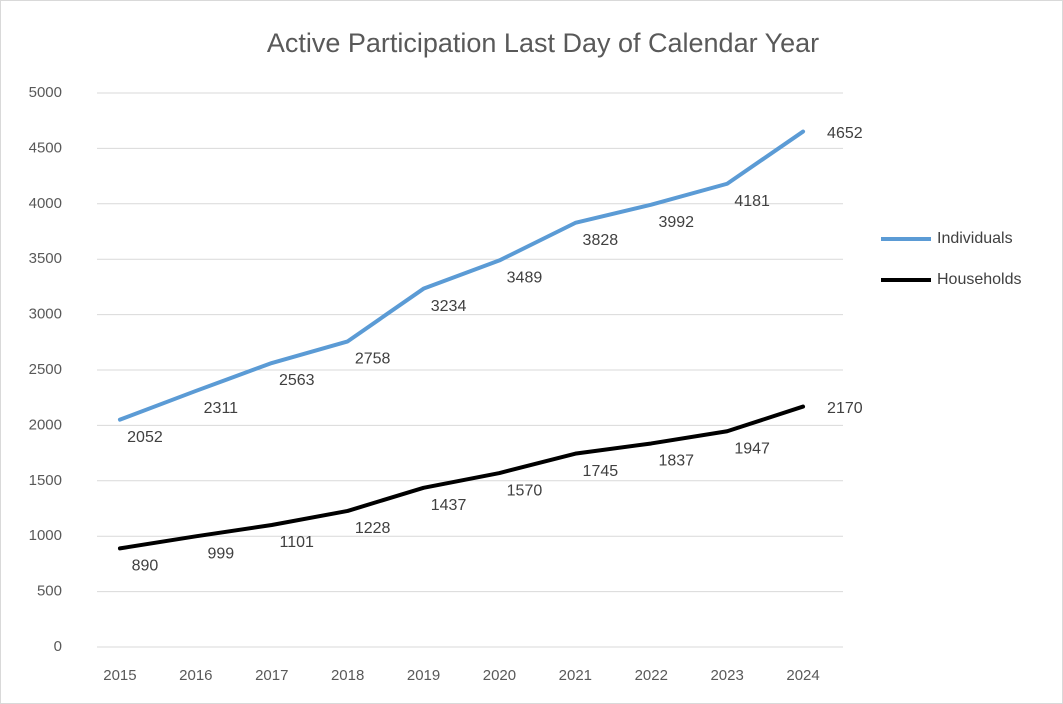 The image size is (1063, 704). What do you see at coordinates (845, 408) in the screenshot?
I see `data-label: 2170` at bounding box center [845, 408].